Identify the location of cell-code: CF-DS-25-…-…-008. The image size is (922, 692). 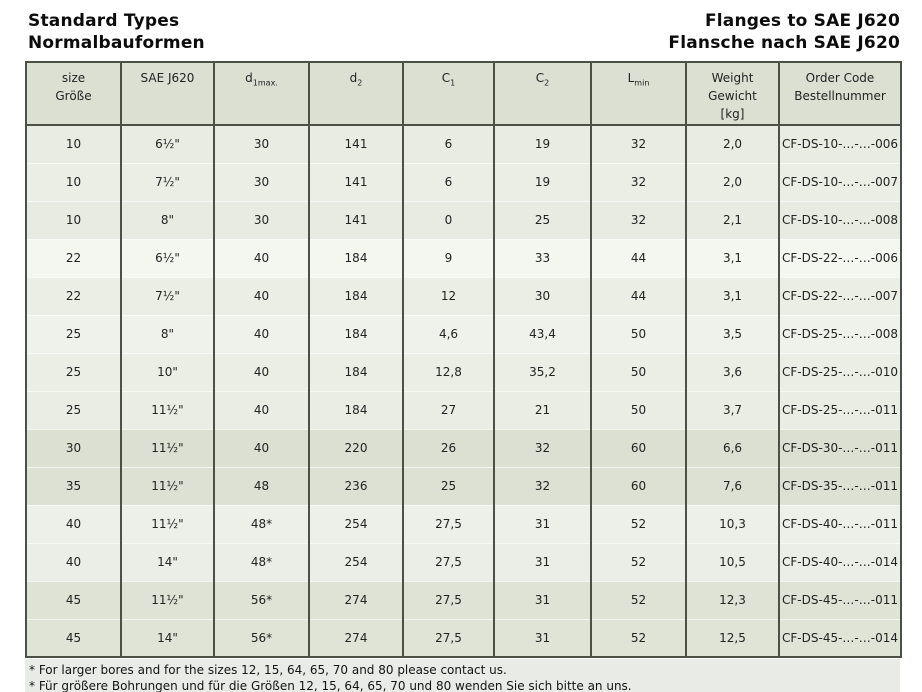
(839, 333).